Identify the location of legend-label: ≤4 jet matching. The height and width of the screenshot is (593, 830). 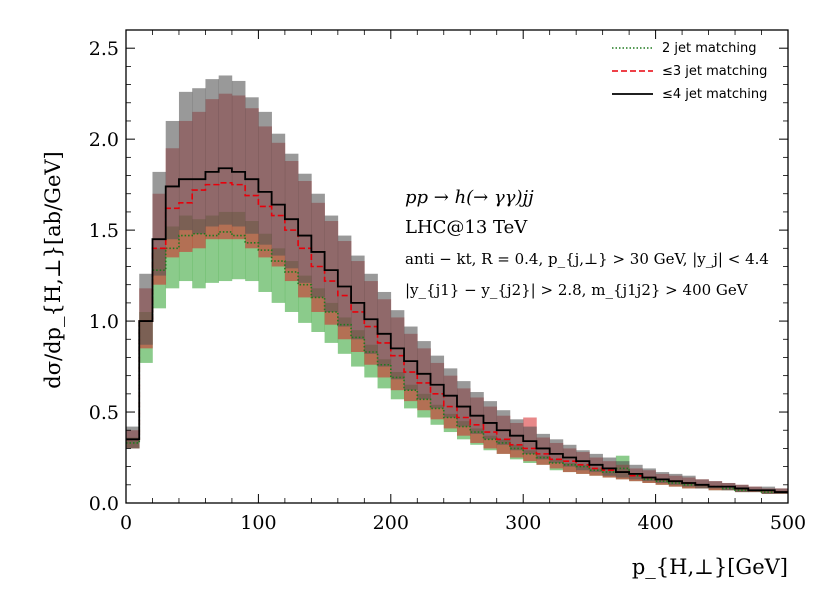
(714, 94).